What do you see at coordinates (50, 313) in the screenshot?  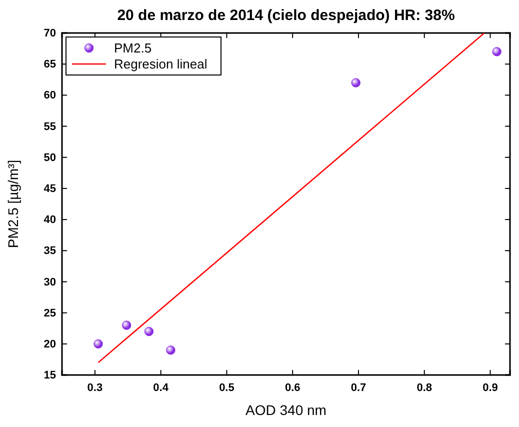 I see `y-tick-label: 25` at bounding box center [50, 313].